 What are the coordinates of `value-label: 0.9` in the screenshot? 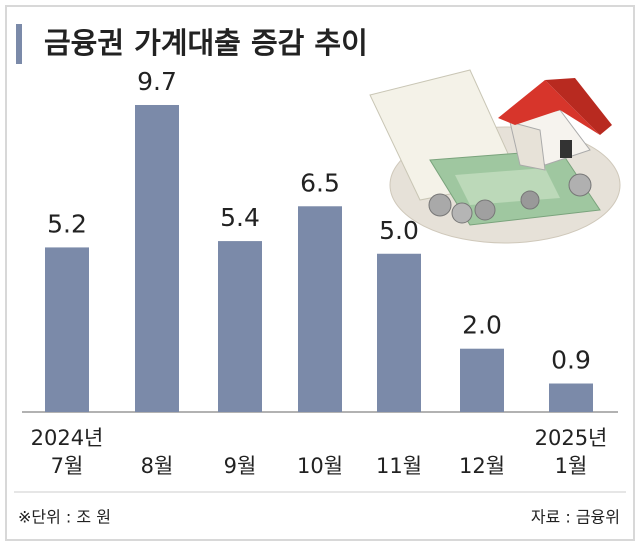 It's located at (571, 360).